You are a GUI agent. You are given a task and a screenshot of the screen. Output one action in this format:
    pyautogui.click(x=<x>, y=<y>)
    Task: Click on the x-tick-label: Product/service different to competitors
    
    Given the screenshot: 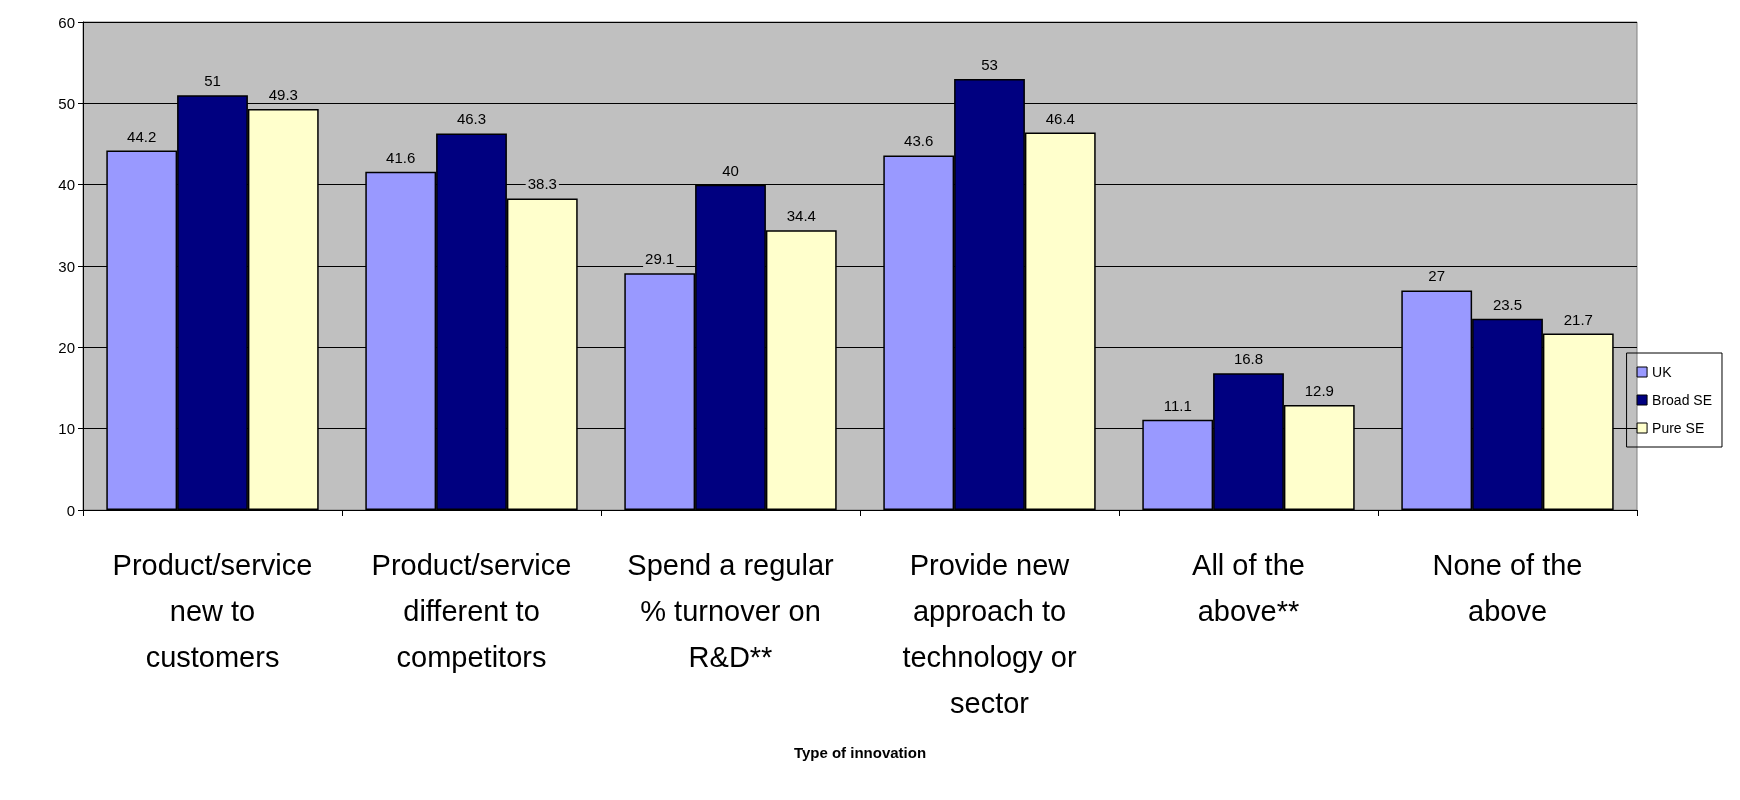 What is the action you would take?
    pyautogui.click(x=471, y=611)
    